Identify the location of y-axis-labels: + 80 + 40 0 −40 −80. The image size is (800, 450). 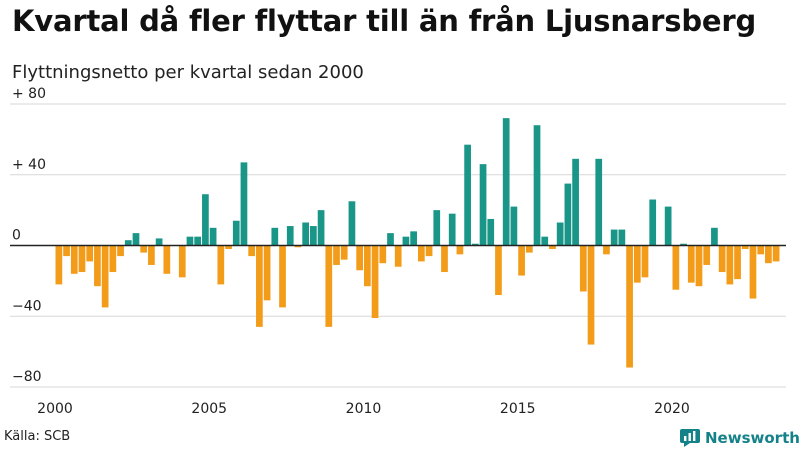
(29, 235).